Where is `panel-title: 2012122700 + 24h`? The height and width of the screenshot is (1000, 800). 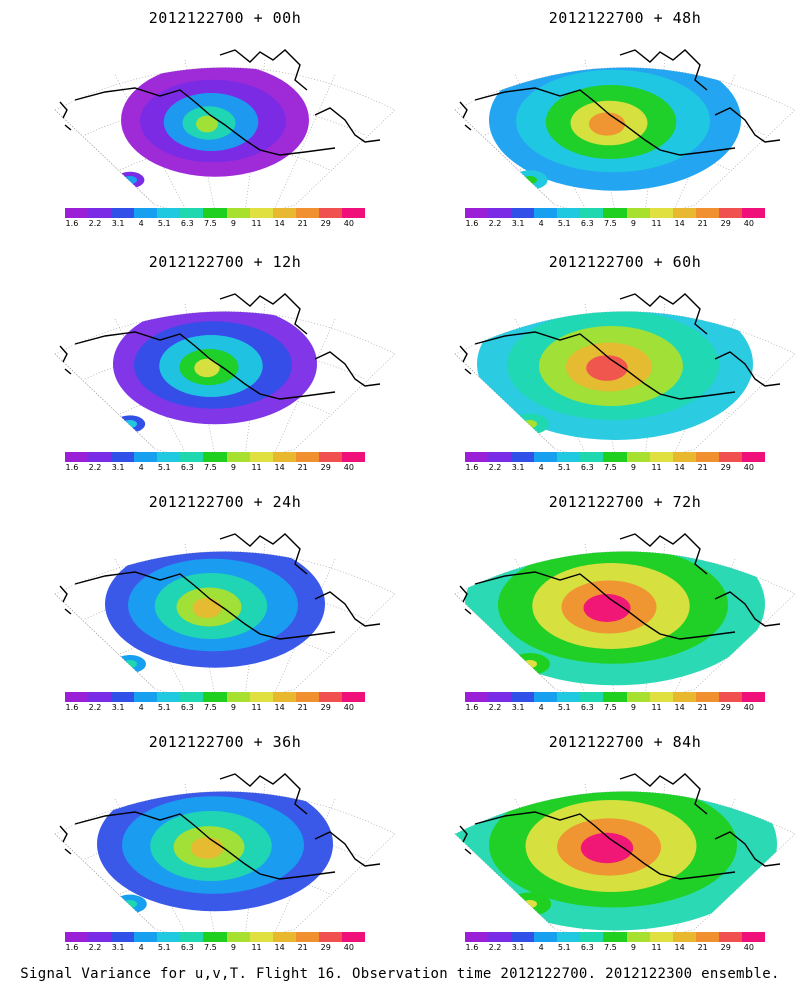
panel-title: 2012122700 + 24h is located at coordinates (225, 502).